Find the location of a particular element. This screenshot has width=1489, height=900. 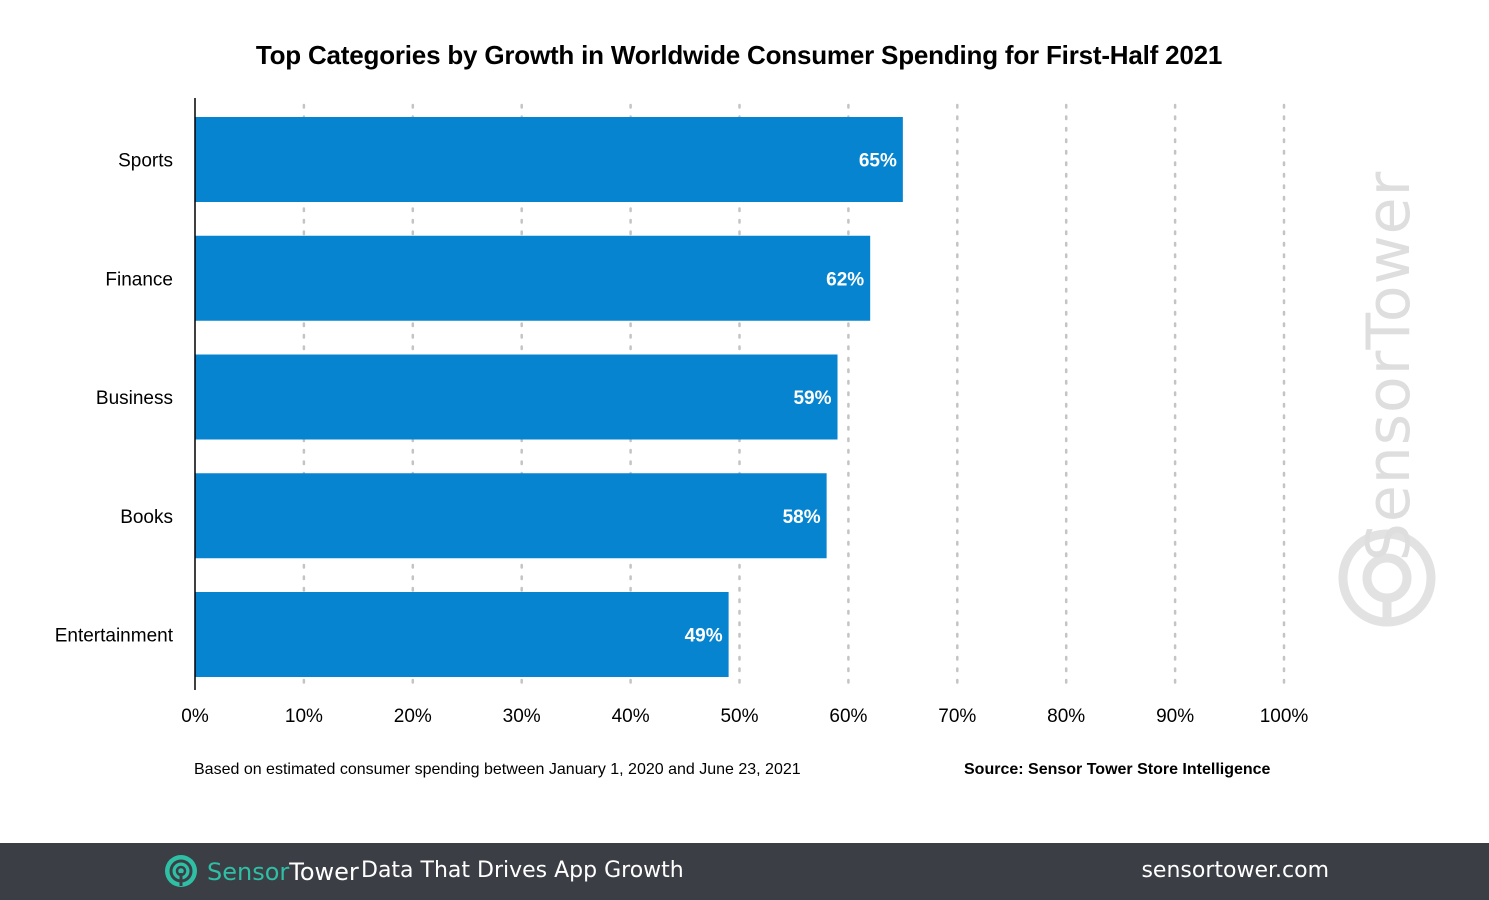

x-tick-label: 10% is located at coordinates (304, 716).